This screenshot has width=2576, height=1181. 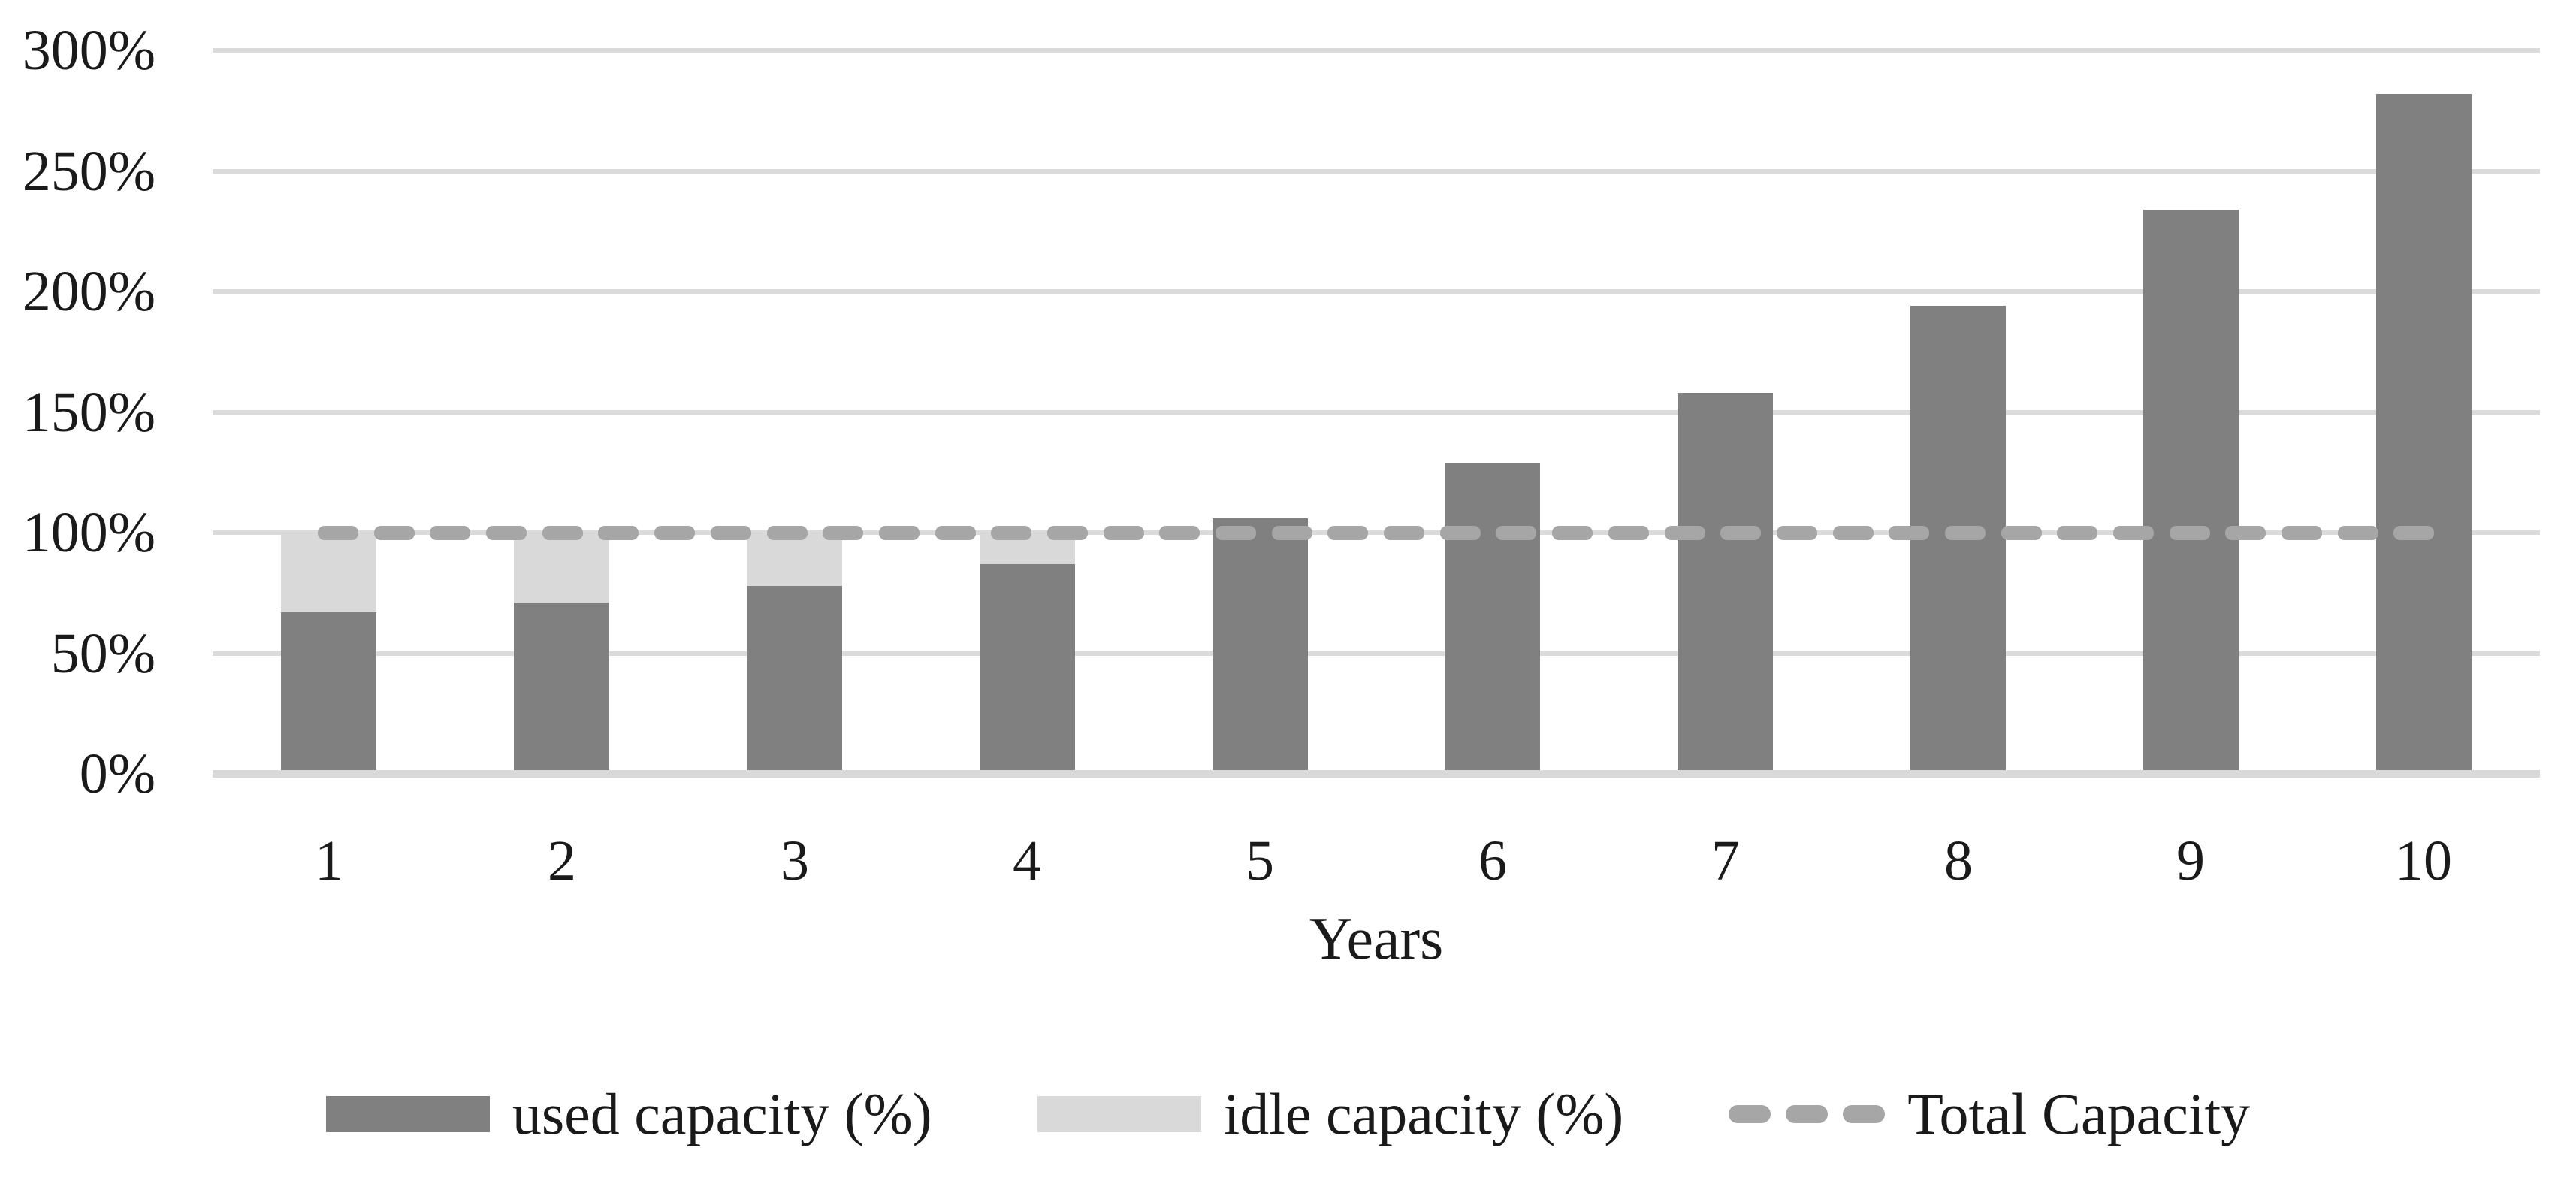 I want to click on total-capacity-dashed-line, so click(x=1376, y=533).